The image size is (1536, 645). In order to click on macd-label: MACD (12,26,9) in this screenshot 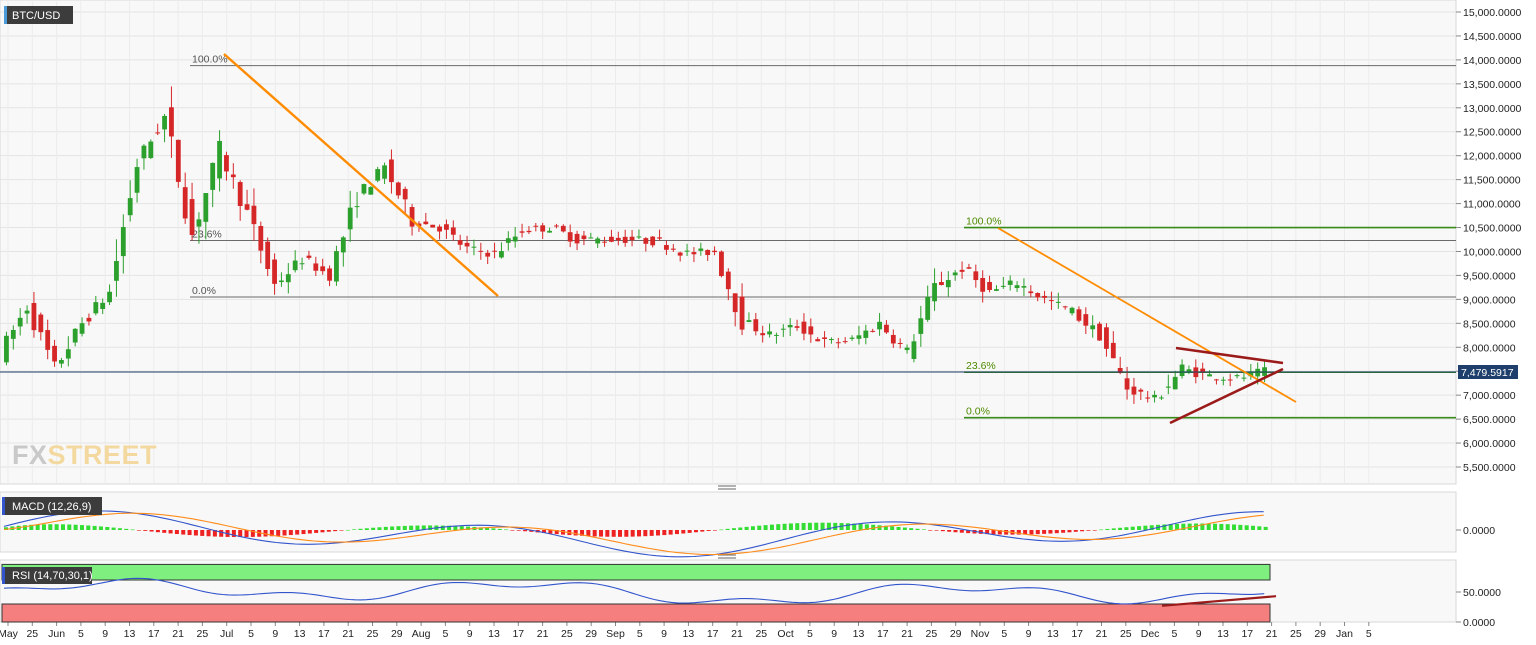, I will do `click(52, 506)`.